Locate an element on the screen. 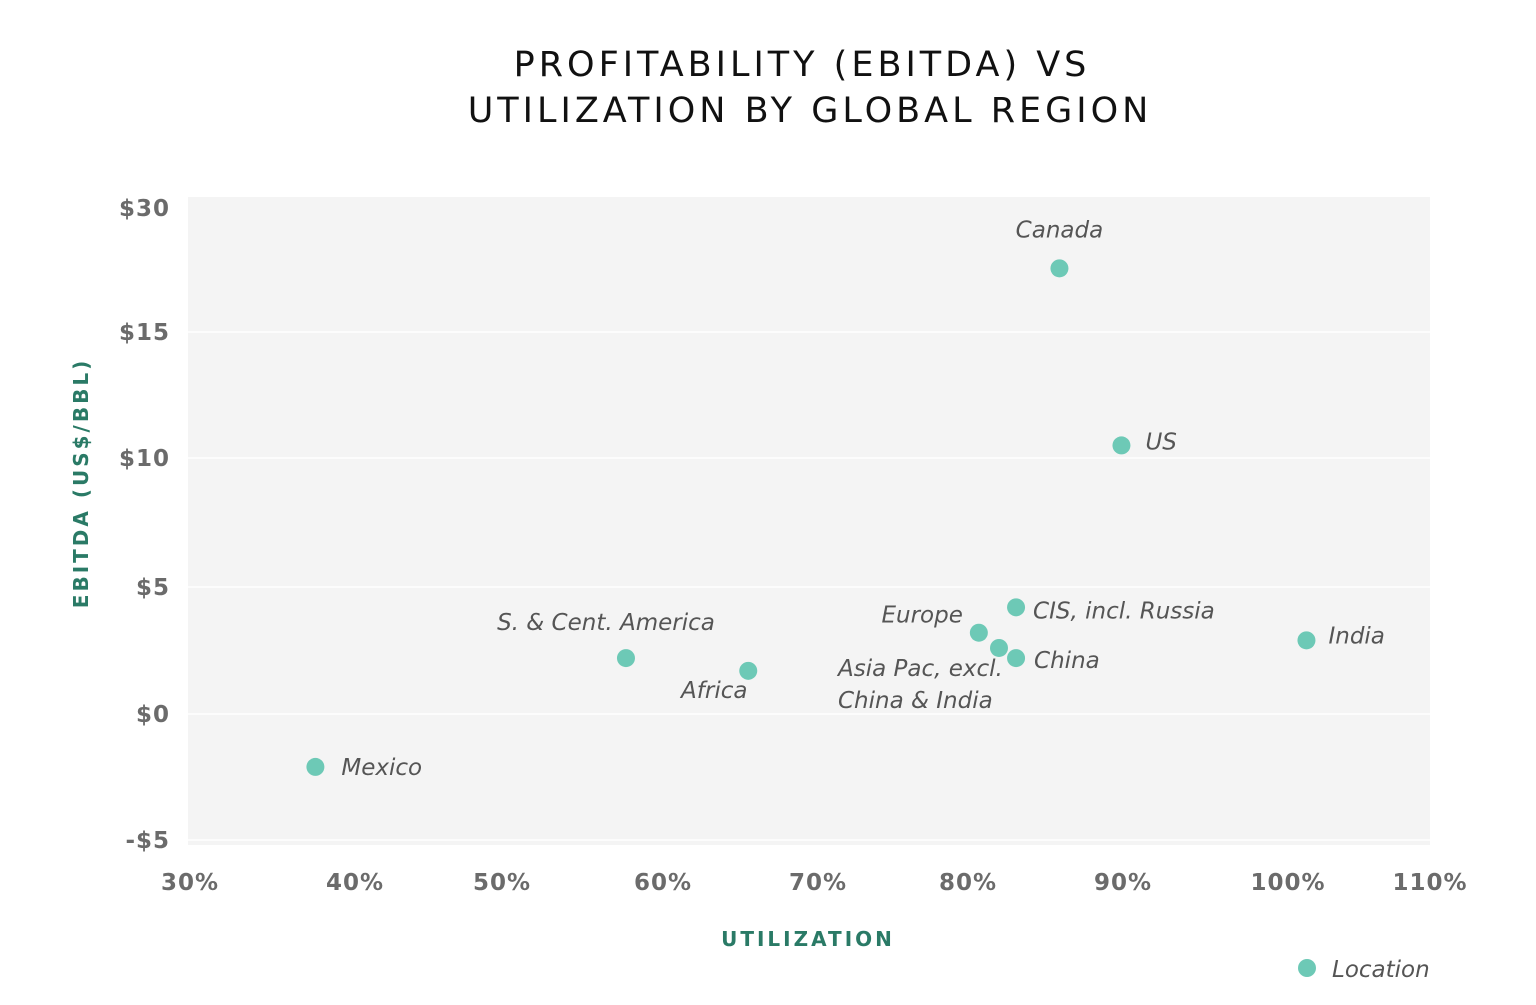 The width and height of the screenshot is (1536, 1005). data-label: Asia Pac, excl. is located at coordinates (919, 669).